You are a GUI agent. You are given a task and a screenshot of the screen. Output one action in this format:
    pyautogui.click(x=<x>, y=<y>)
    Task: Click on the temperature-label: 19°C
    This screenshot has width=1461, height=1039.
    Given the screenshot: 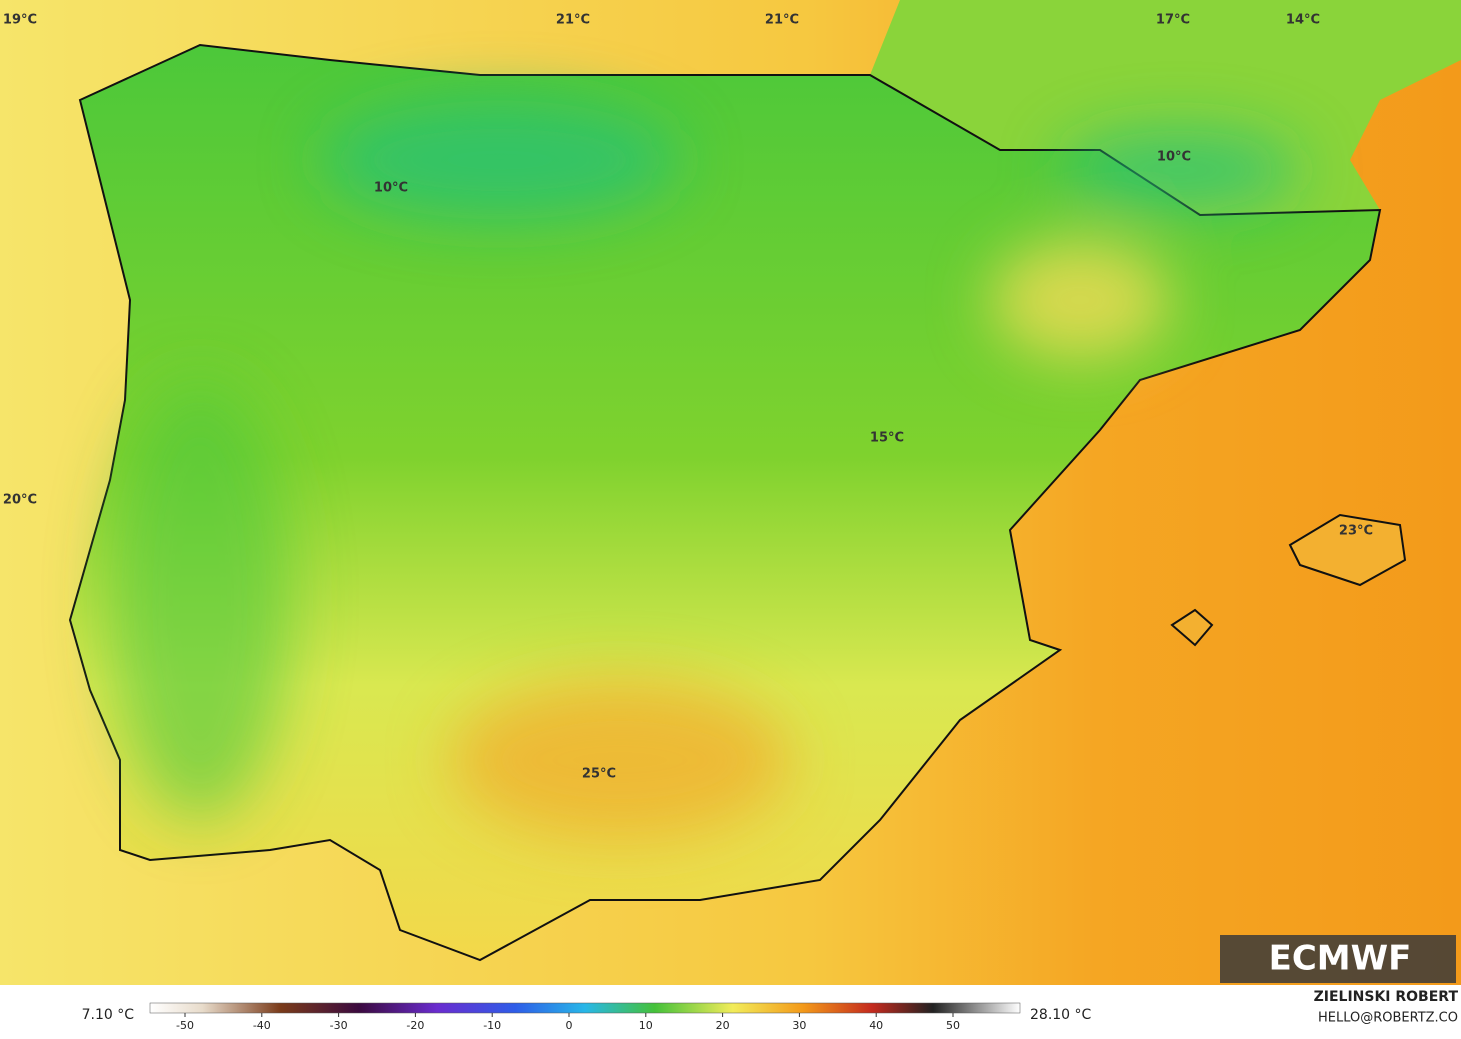 What is the action you would take?
    pyautogui.click(x=20, y=20)
    